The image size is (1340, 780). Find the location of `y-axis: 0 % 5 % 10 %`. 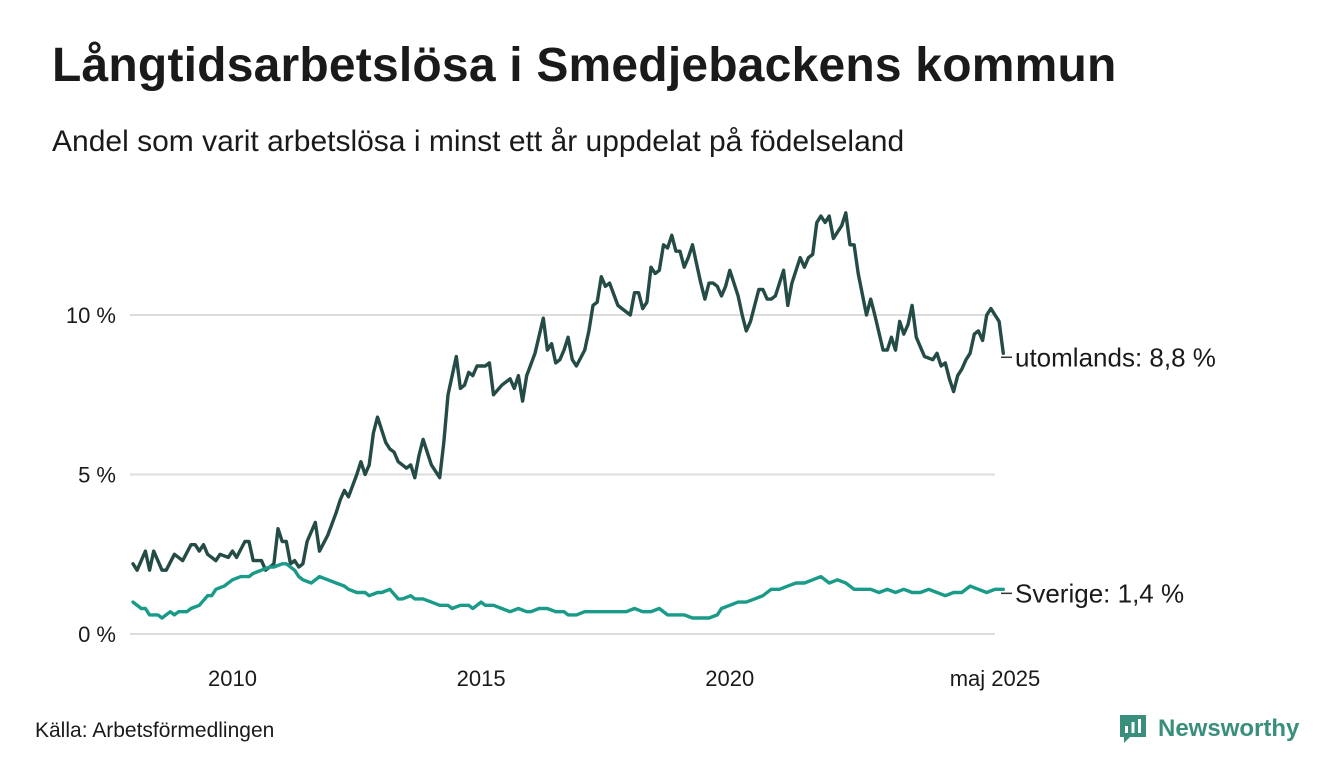

y-axis: 0 % 5 % 10 % is located at coordinates (91, 475).